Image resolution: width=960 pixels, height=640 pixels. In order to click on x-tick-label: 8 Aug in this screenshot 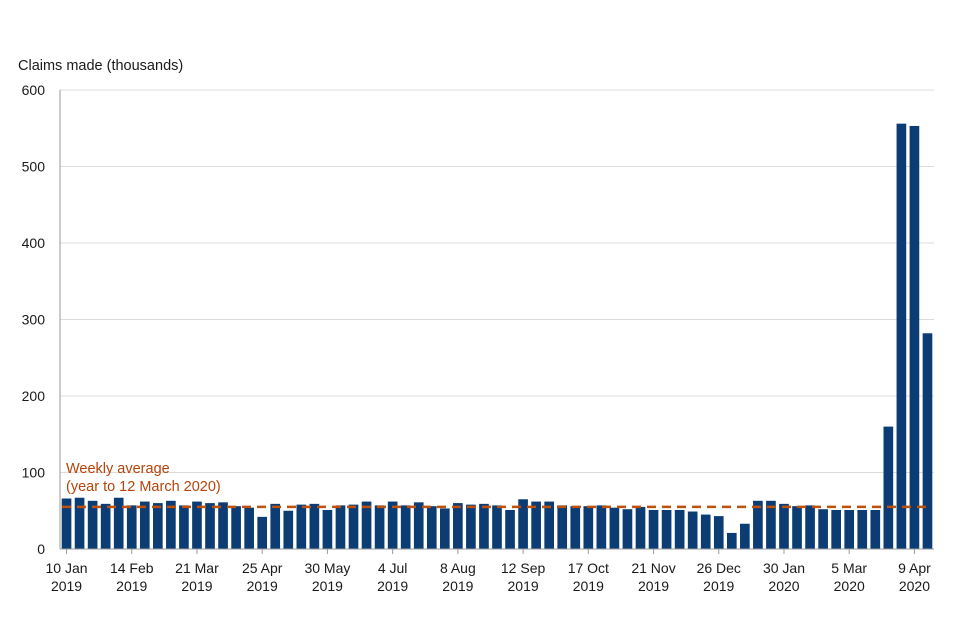, I will do `click(458, 568)`.